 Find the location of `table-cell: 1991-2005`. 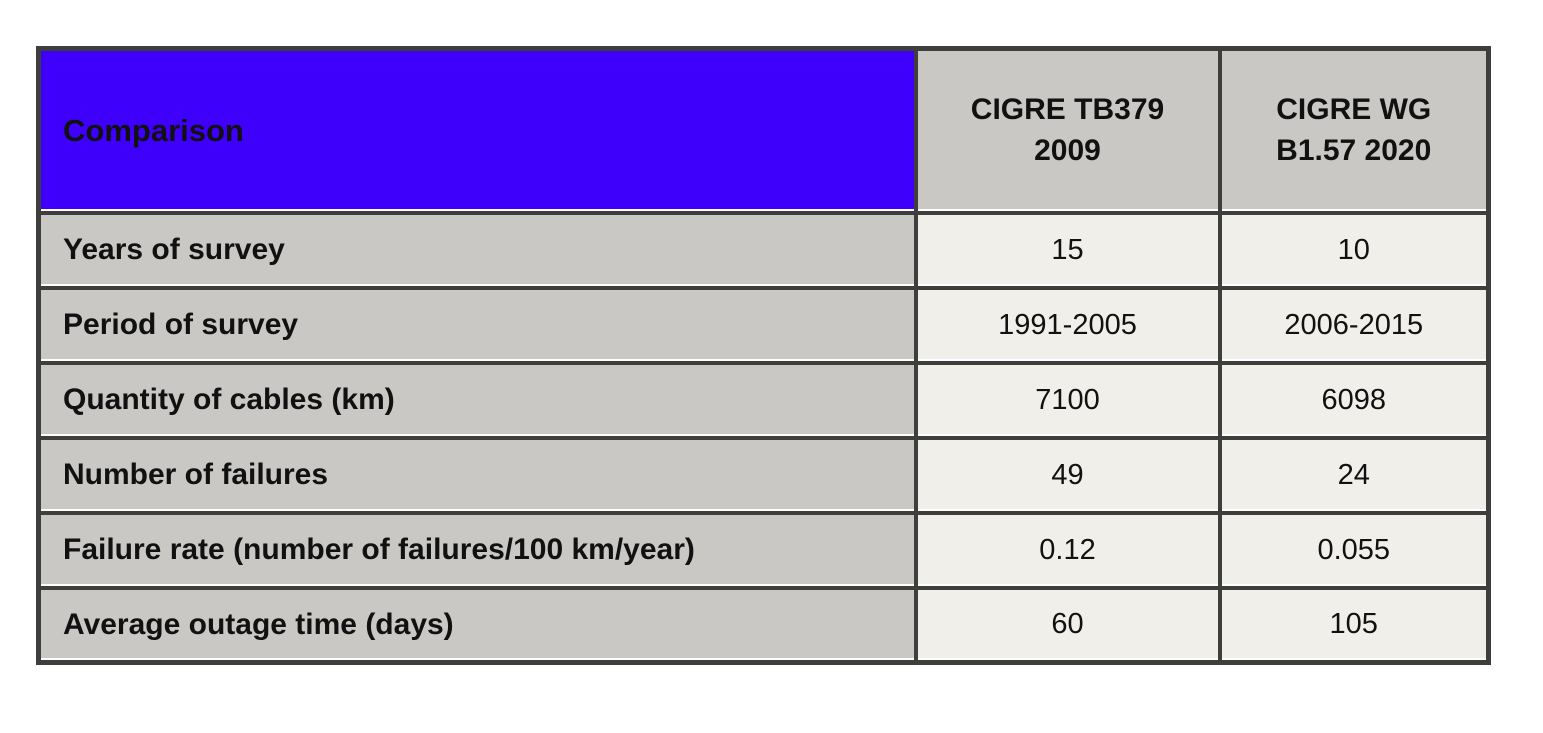

table-cell: 1991-2005 is located at coordinates (1067, 325).